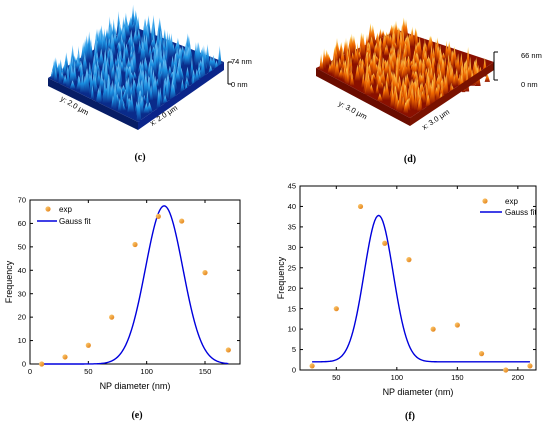 The image size is (550, 427). Describe the element at coordinates (239, 84) in the screenshot. I see `afm-c-z-bottom: 0 nm` at that location.